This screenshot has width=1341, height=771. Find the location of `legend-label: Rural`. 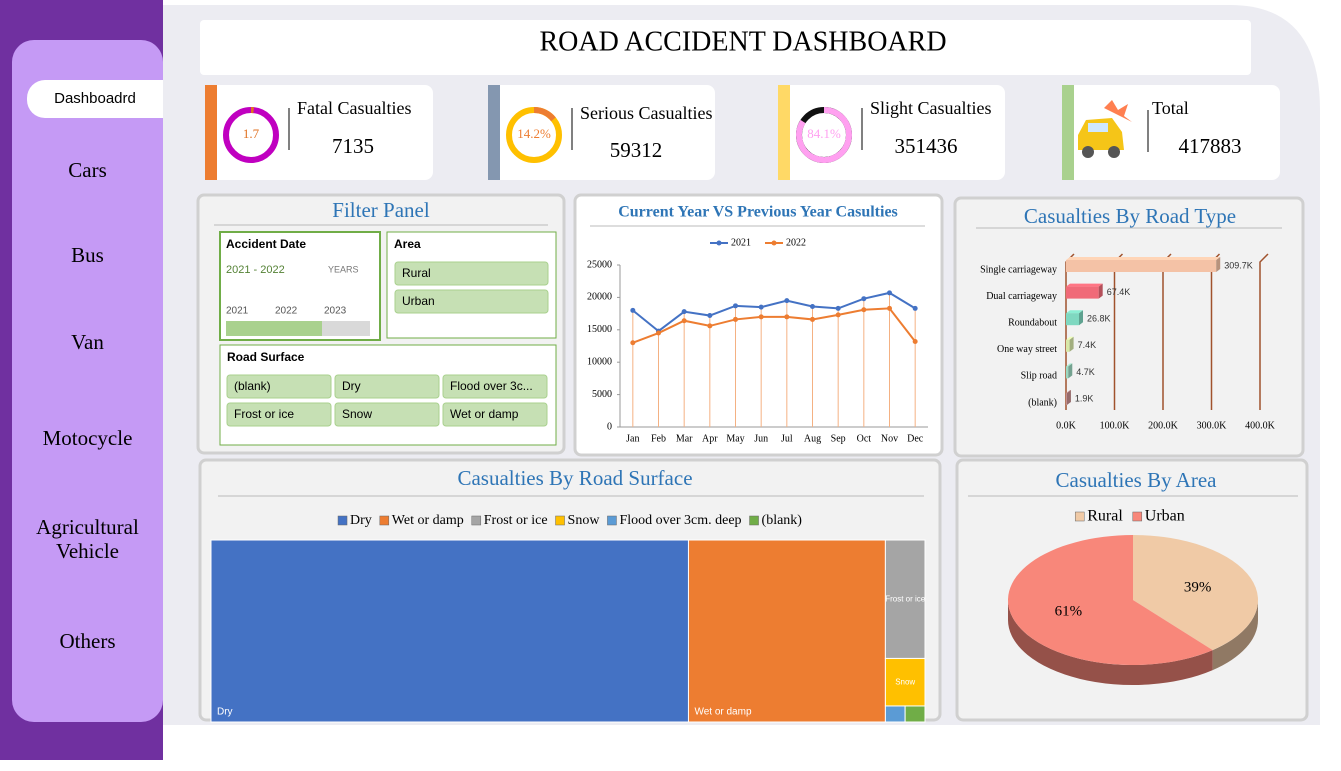

legend-label: Rural is located at coordinates (1105, 516).